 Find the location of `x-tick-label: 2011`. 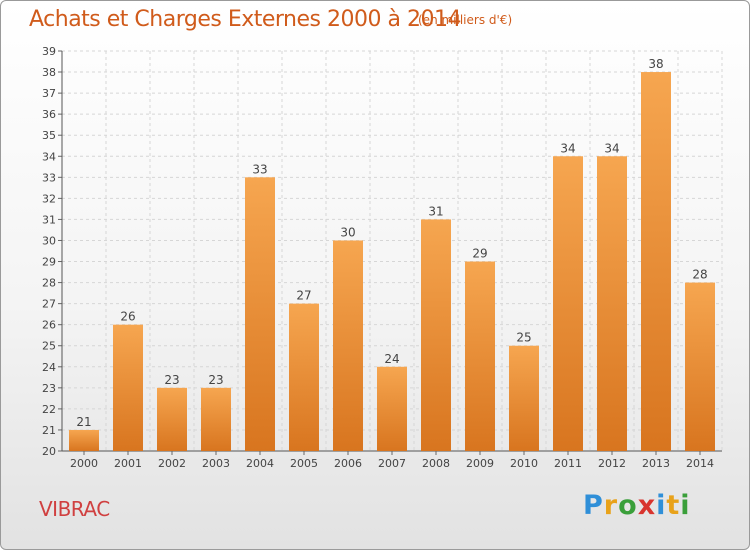

x-tick-label: 2011 is located at coordinates (568, 463).